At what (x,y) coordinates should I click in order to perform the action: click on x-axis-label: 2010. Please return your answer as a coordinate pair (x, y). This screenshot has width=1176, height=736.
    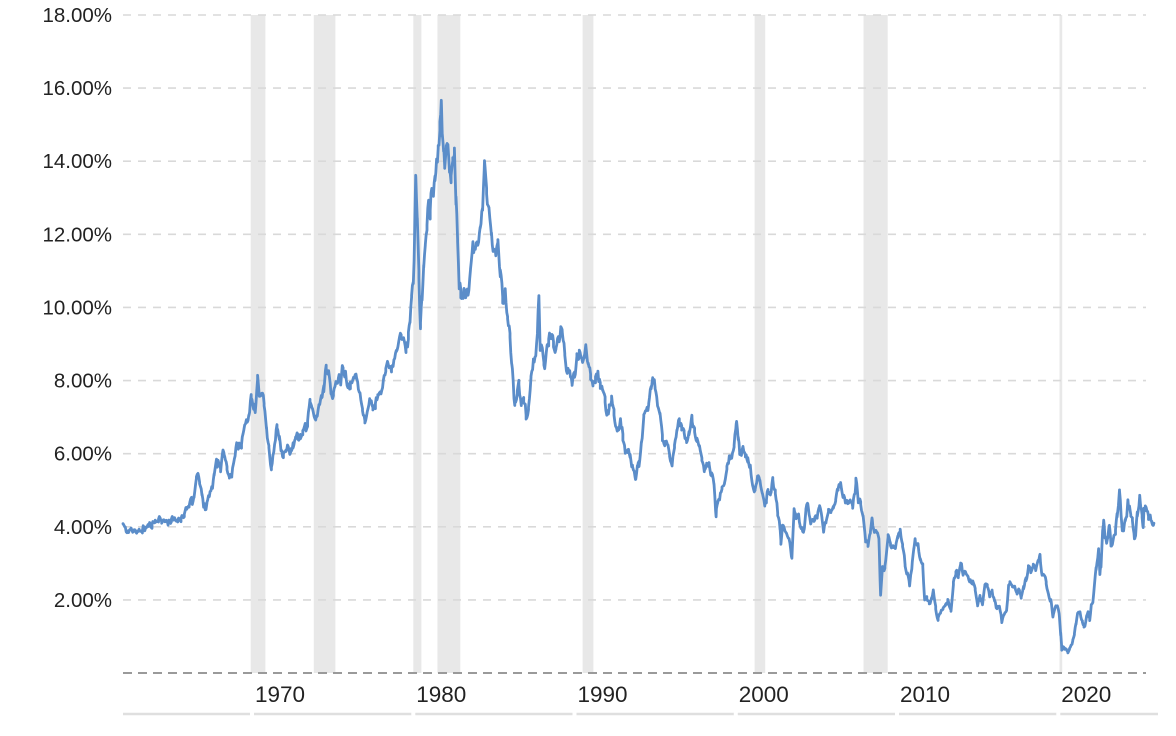
    Looking at the image, I should click on (925, 694).